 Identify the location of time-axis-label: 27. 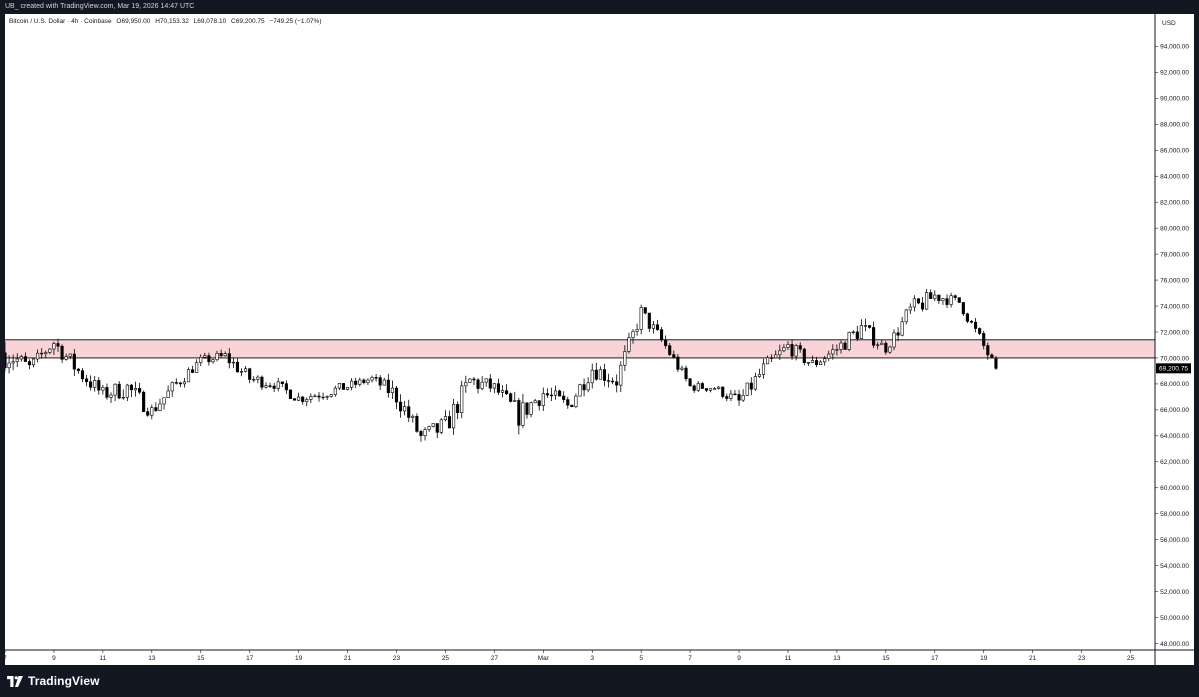
(495, 658).